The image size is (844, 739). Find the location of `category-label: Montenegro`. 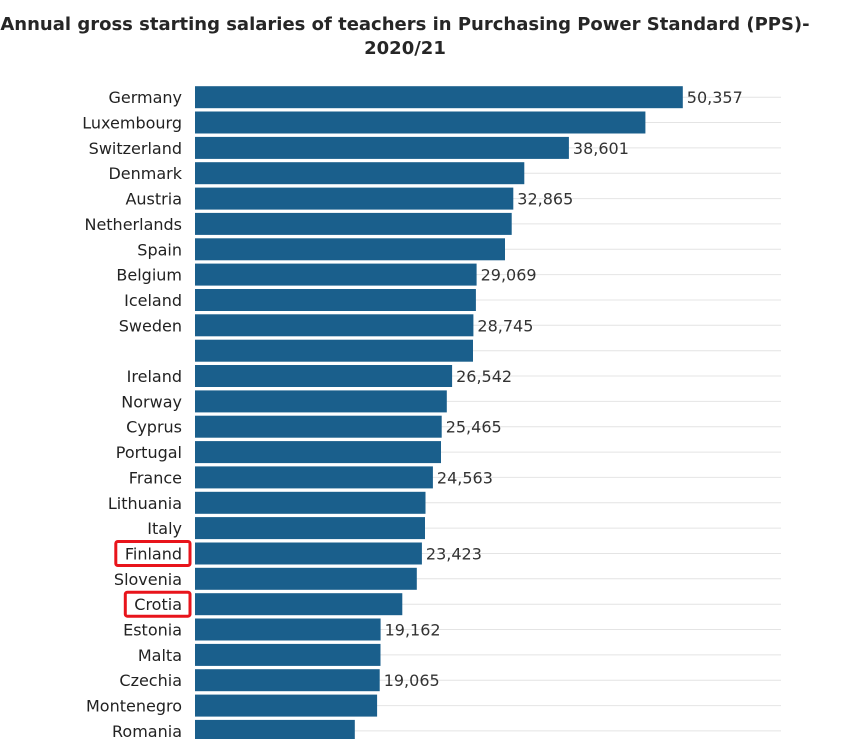

category-label: Montenegro is located at coordinates (134, 706).